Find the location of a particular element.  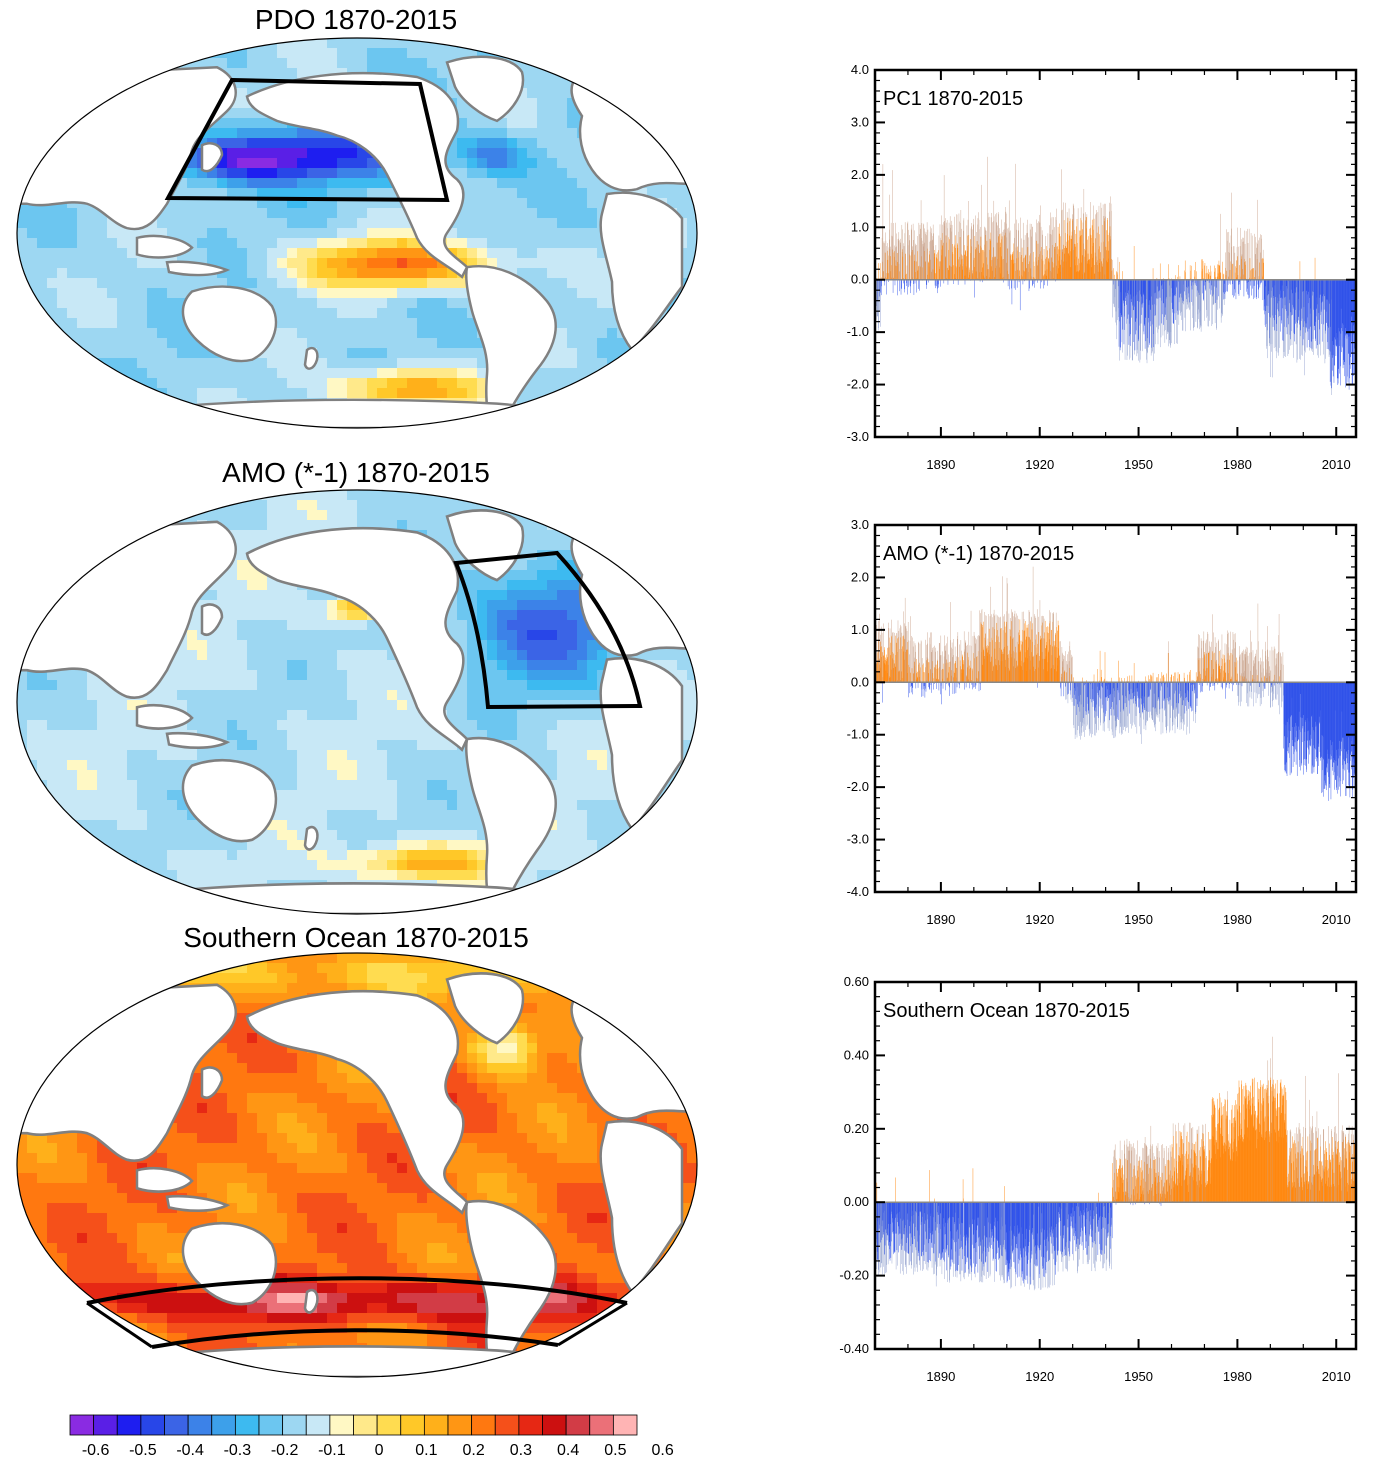

colorbar-label: 0.1 is located at coordinates (426, 1450).